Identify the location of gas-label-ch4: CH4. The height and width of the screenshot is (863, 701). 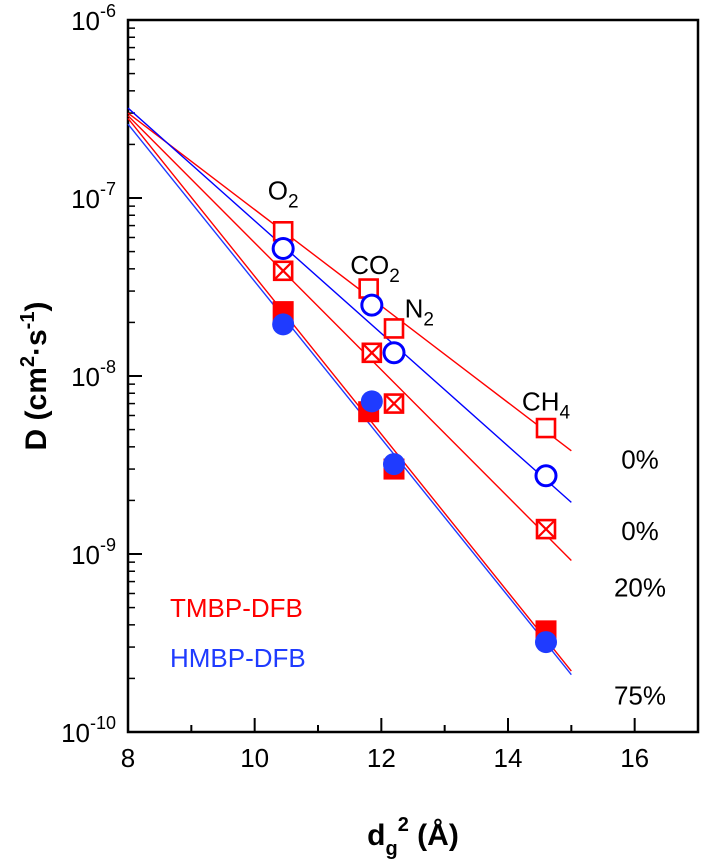
(546, 404).